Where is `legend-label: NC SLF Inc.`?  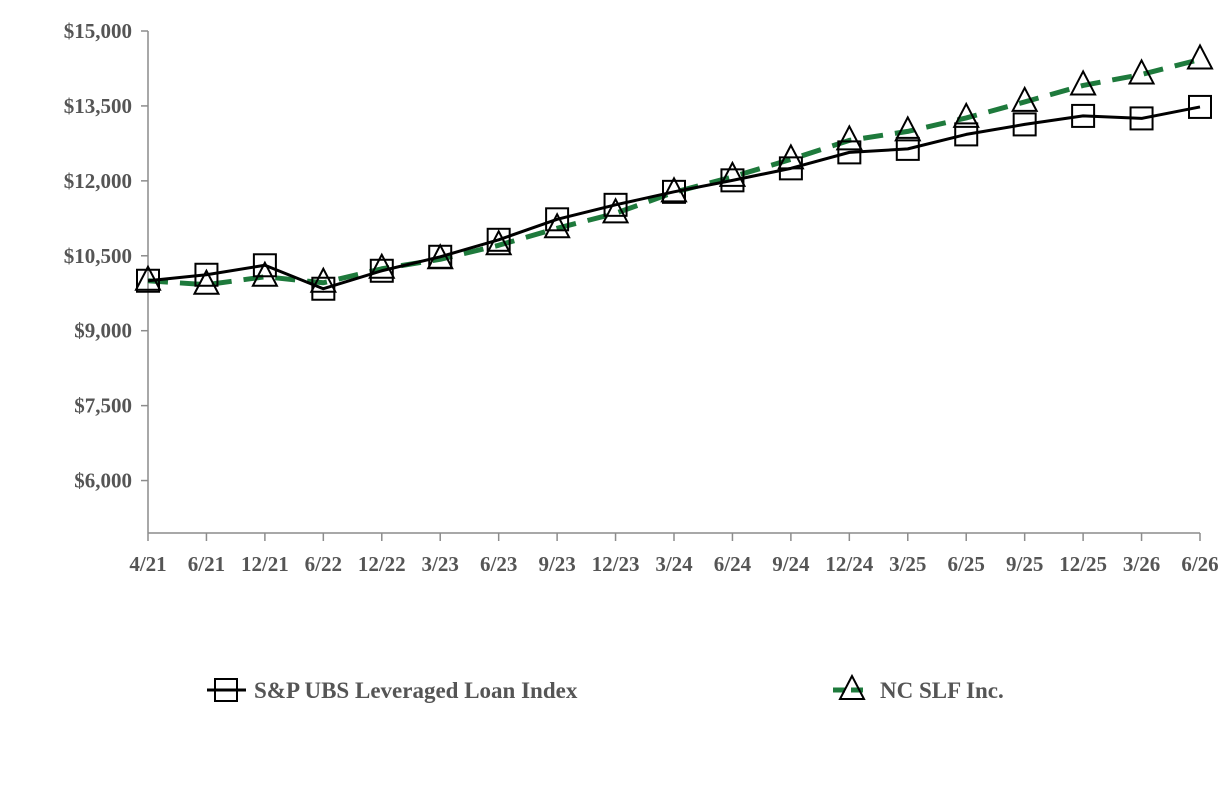 legend-label: NC SLF Inc. is located at coordinates (942, 690).